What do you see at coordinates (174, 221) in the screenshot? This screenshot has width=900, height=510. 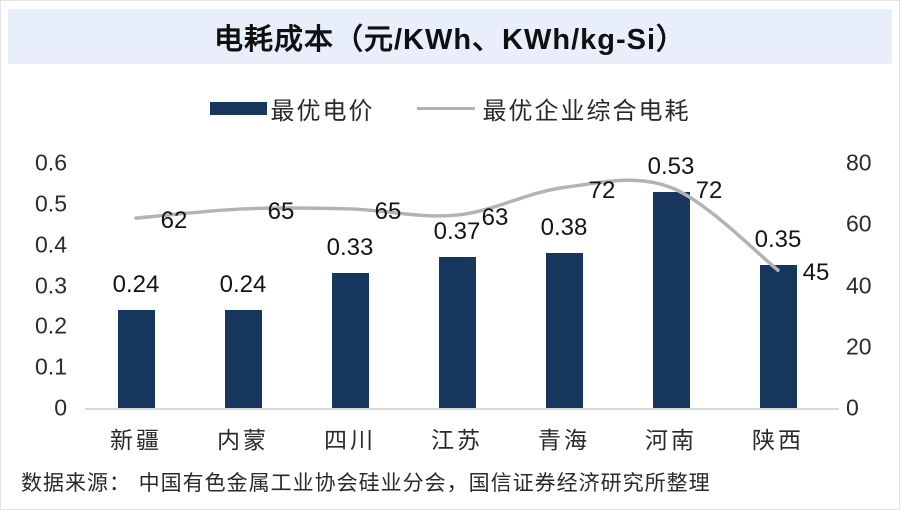 I see `line-value-label: 62` at bounding box center [174, 221].